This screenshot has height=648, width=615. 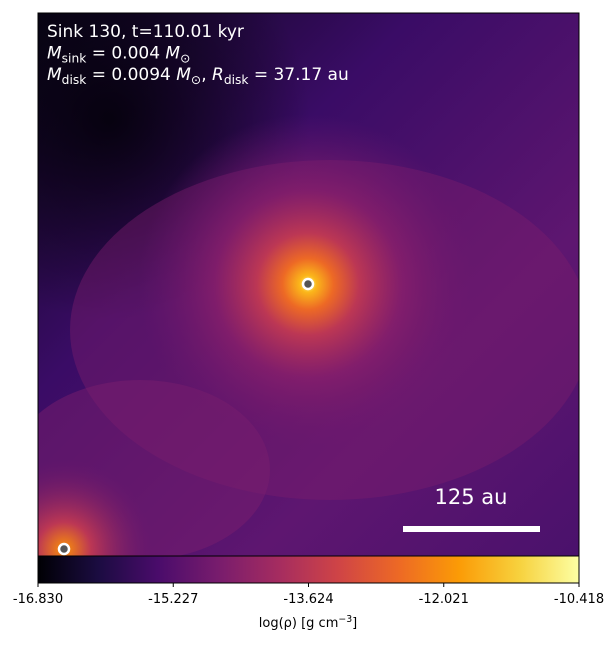 I want to click on colorbar-tick-label: -13.624, so click(x=308, y=599).